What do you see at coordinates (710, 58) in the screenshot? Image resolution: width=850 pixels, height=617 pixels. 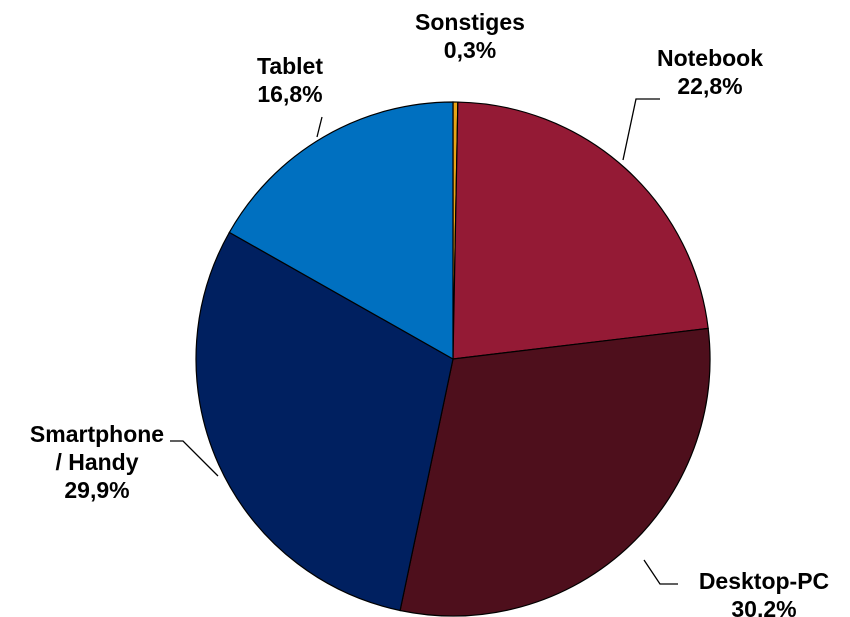 I see `slice-category-label: Notebook` at bounding box center [710, 58].